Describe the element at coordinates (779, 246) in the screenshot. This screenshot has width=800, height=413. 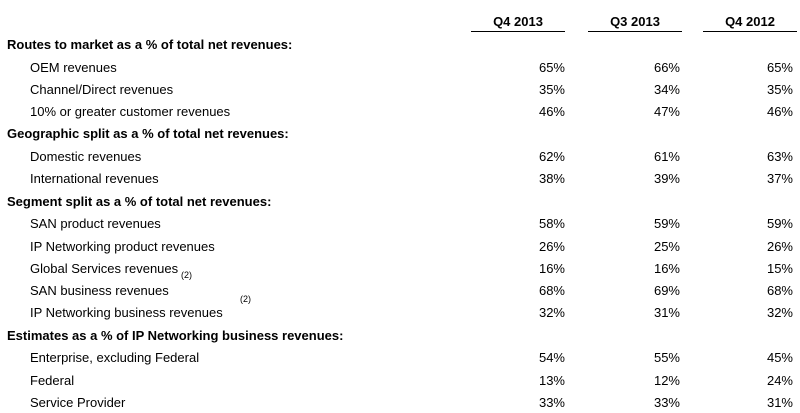
I see `cell-q4-2012: 26%` at that location.